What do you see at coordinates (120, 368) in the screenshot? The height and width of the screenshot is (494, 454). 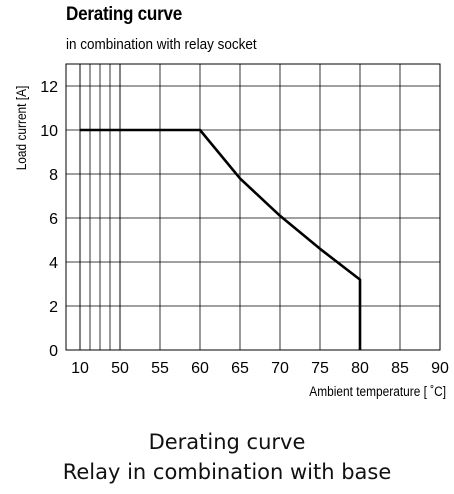 I see `x-tick-label-50: 50` at bounding box center [120, 368].